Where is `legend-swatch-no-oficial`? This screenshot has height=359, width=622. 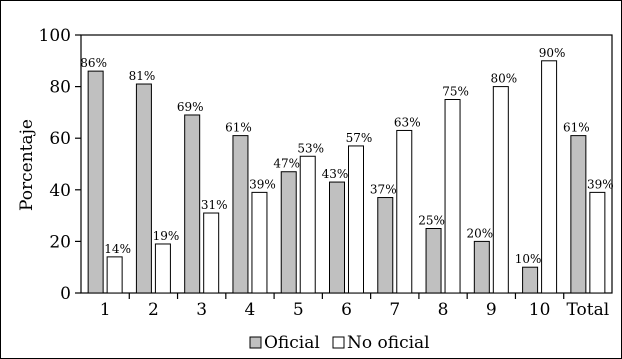
legend-swatch-no-oficial is located at coordinates (338, 342).